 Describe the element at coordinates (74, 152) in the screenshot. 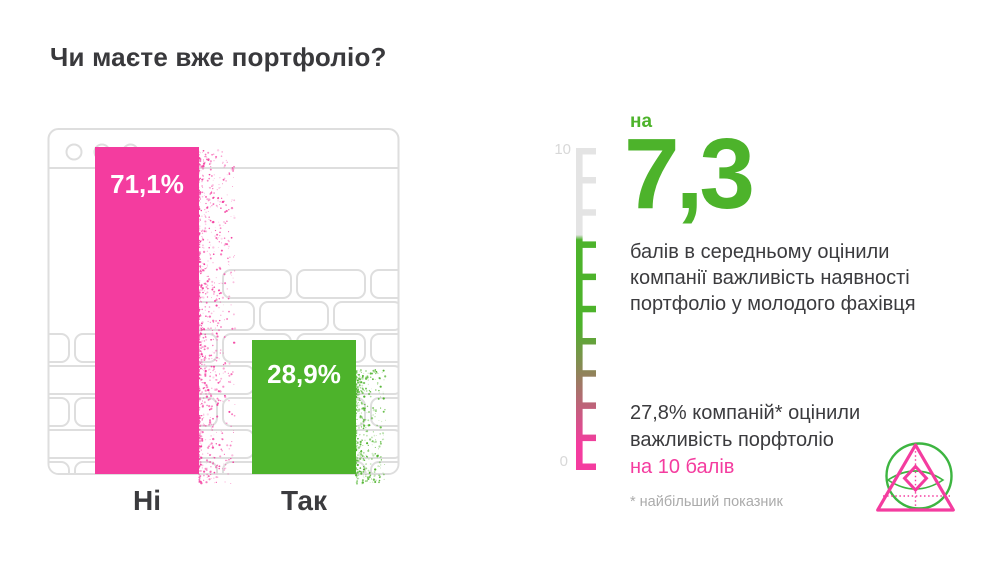

I see `window-control-icon` at that location.